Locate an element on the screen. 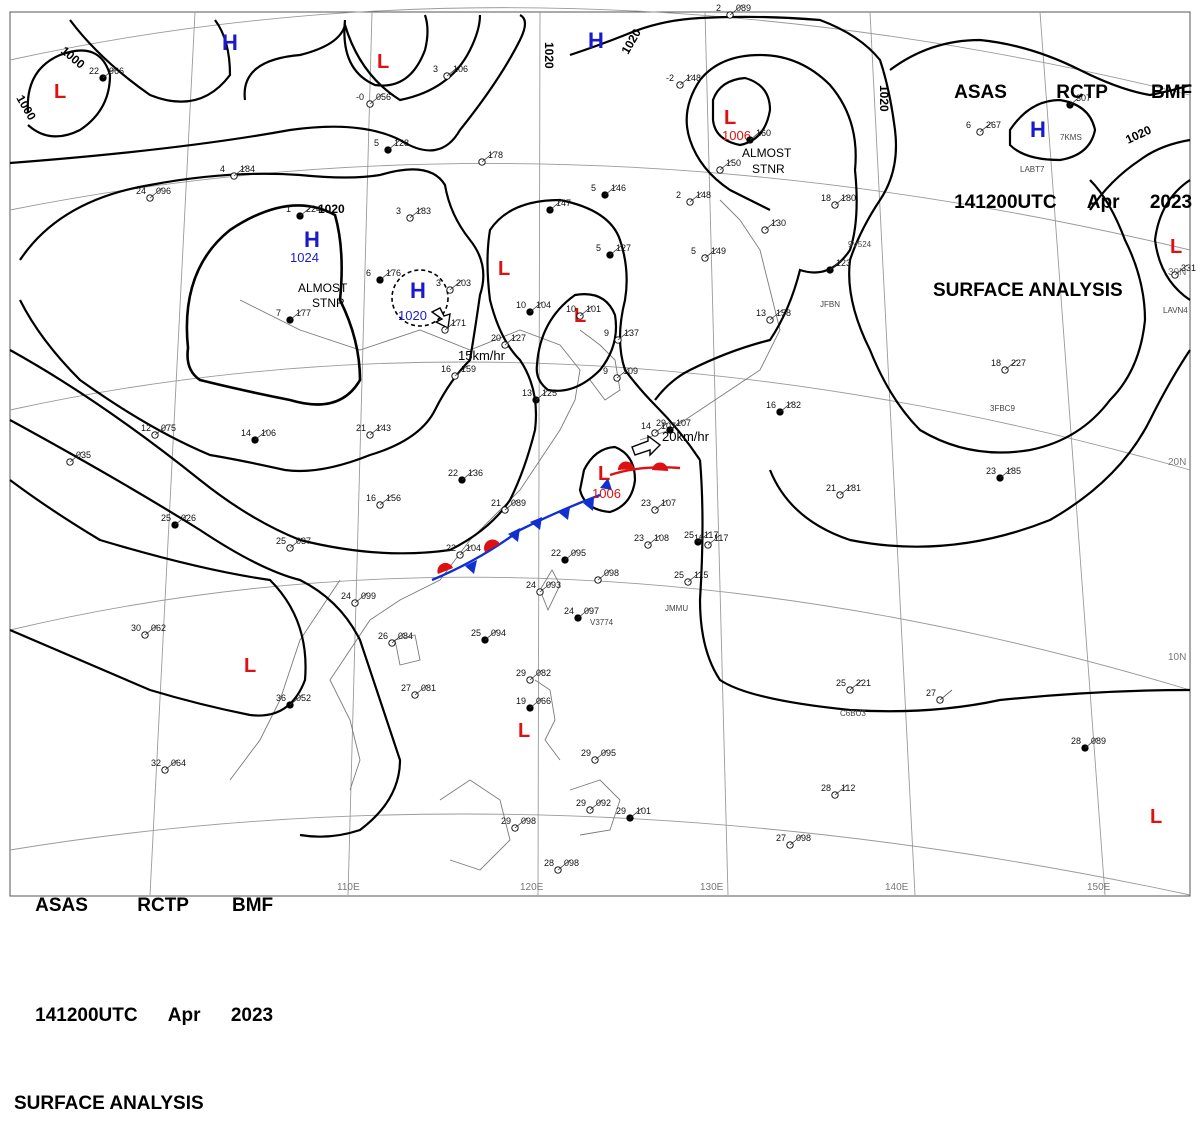  station-pressure: 095 is located at coordinates (608, 753).